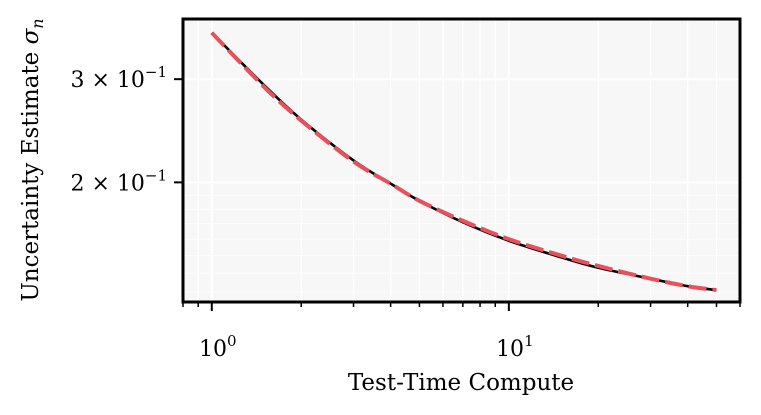 The height and width of the screenshot is (415, 761). What do you see at coordinates (31, 35) in the screenshot?
I see `y-axis-label-symbol: σ` at bounding box center [31, 35].